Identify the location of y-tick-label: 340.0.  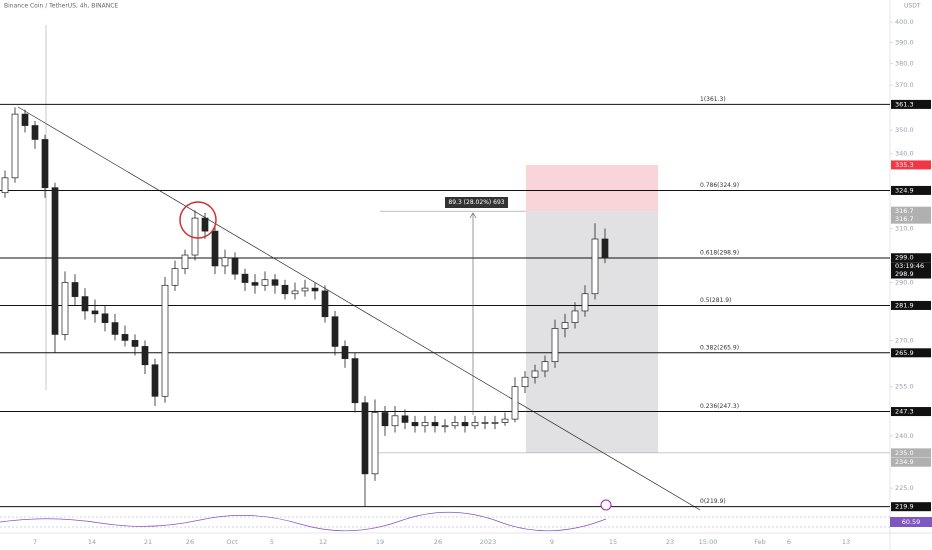
(904, 154).